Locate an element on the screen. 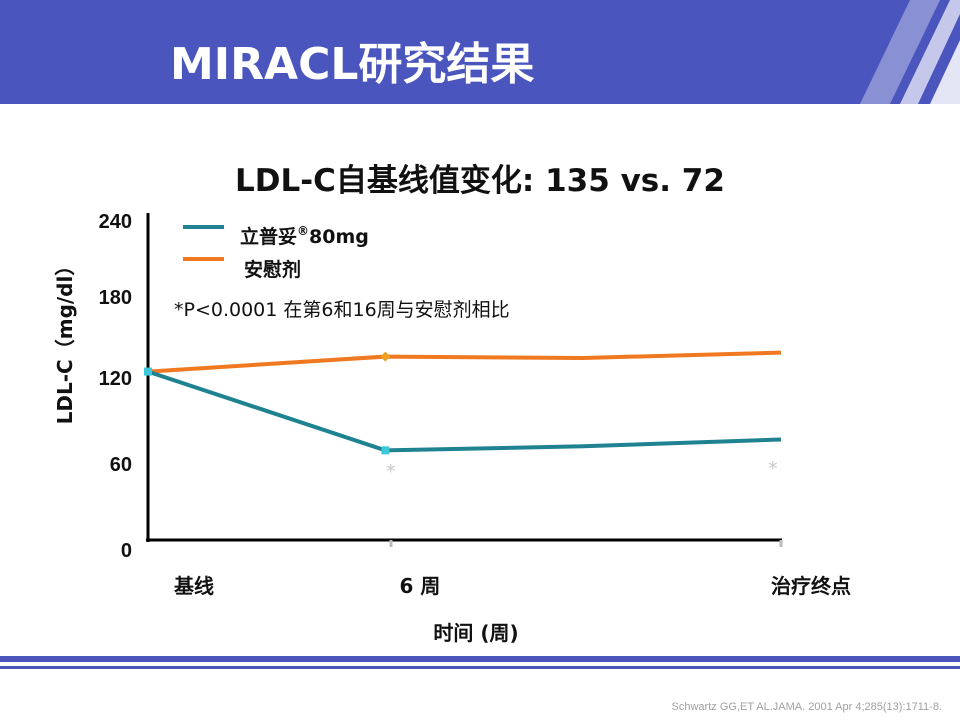  header-bar: MIRACL研究结果 is located at coordinates (480, 52).